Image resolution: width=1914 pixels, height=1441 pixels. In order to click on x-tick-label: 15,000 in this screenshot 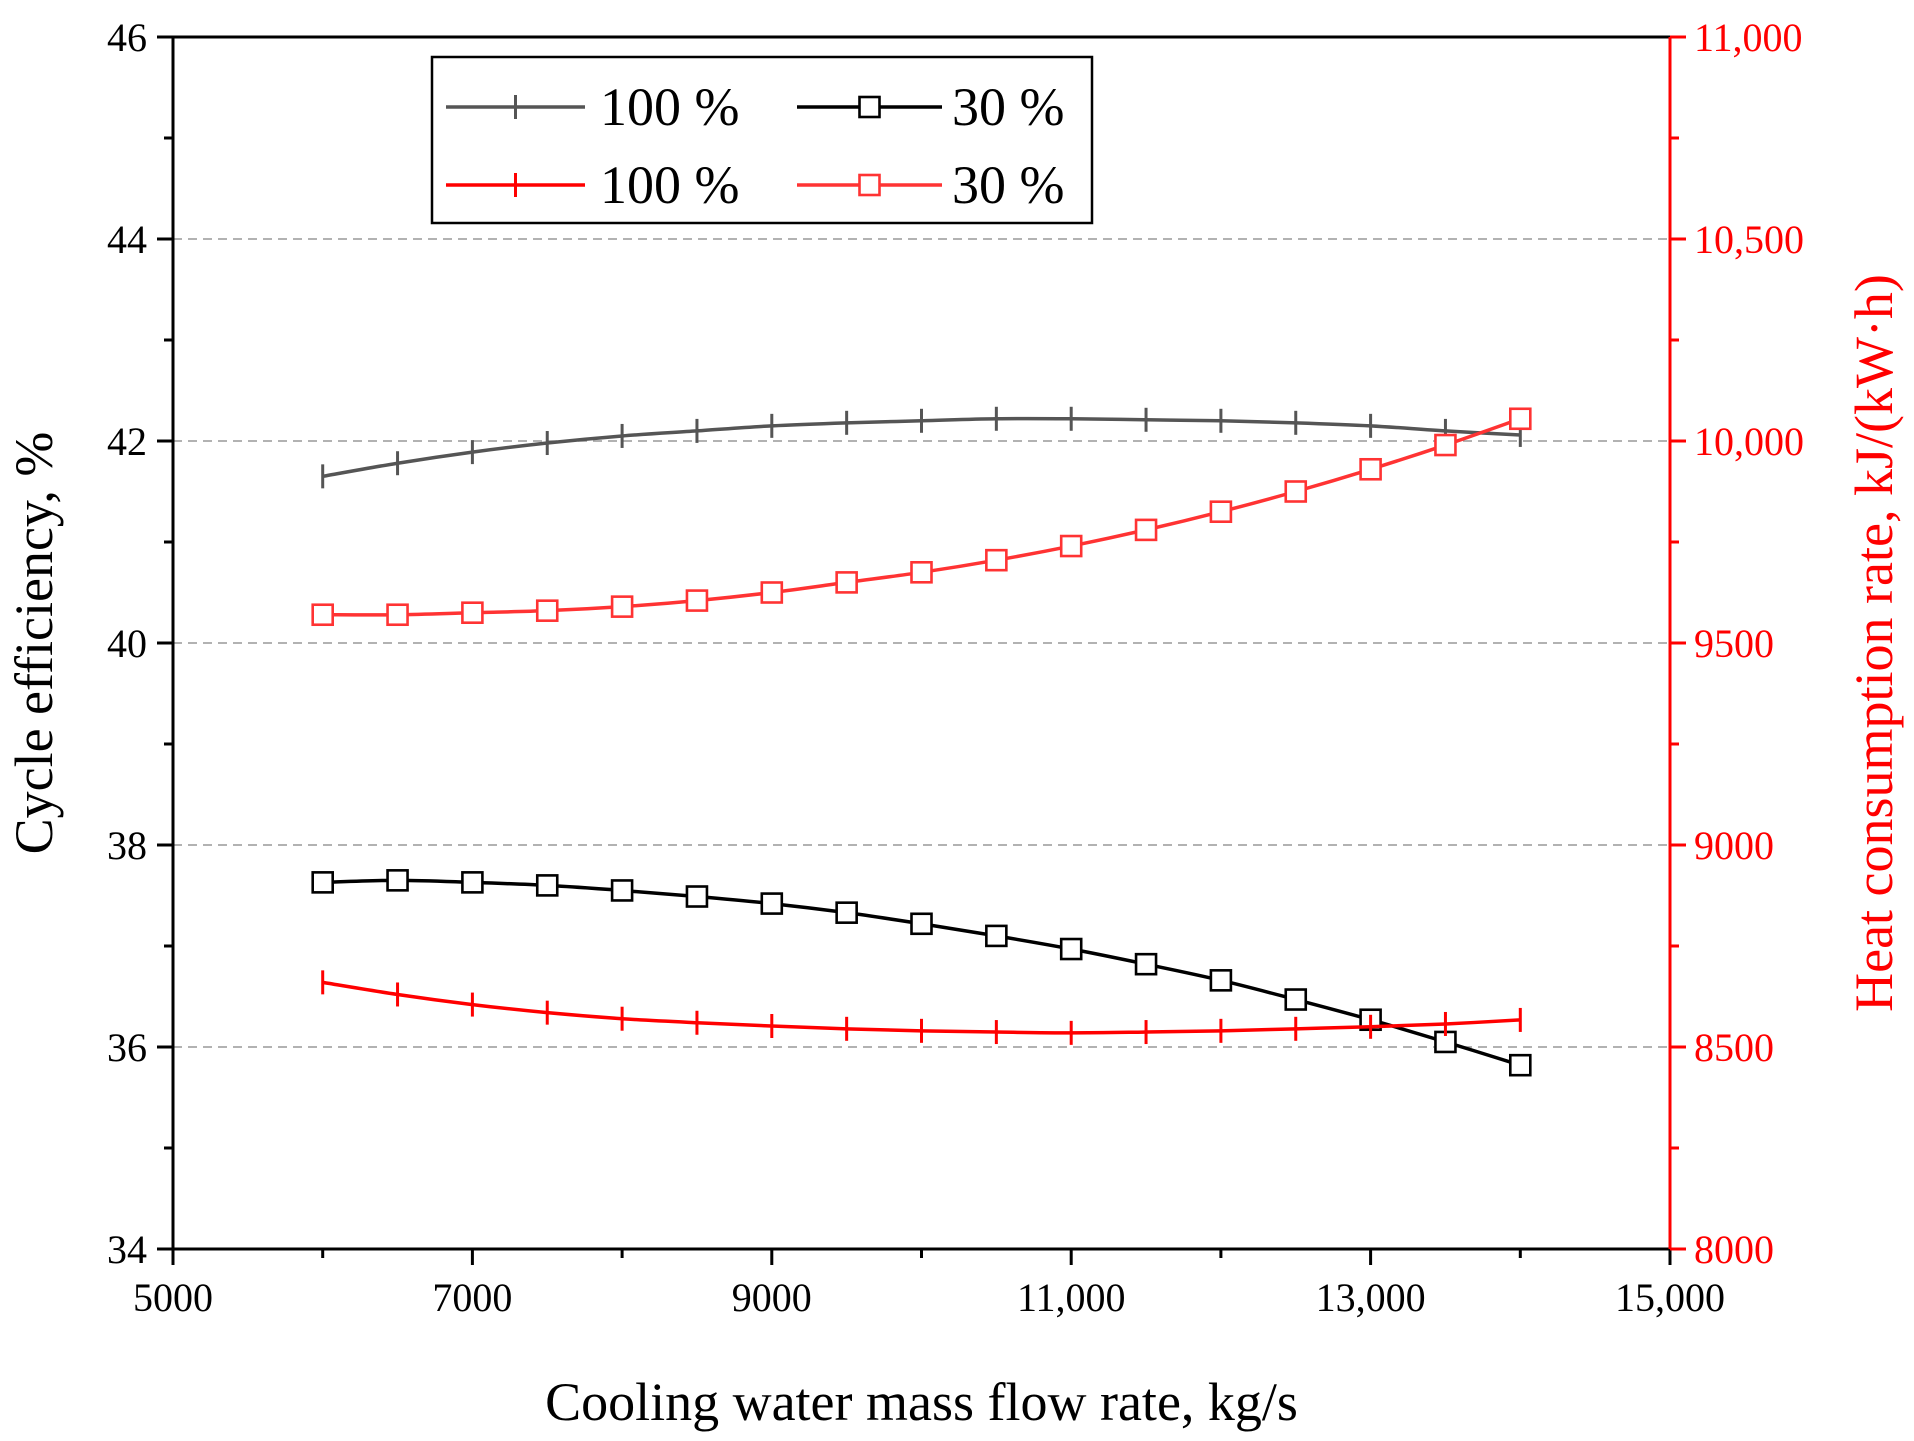, I will do `click(1670, 1297)`.